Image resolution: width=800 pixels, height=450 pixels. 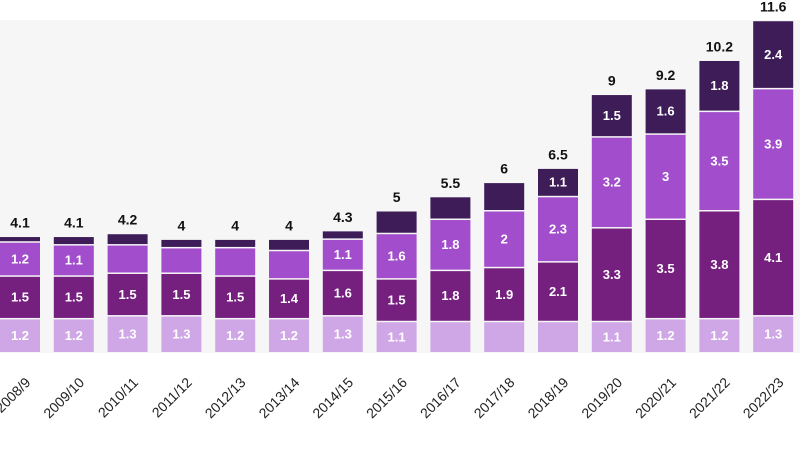 What do you see at coordinates (289, 298) in the screenshot?
I see `segment-value-label: 1.4` at bounding box center [289, 298].